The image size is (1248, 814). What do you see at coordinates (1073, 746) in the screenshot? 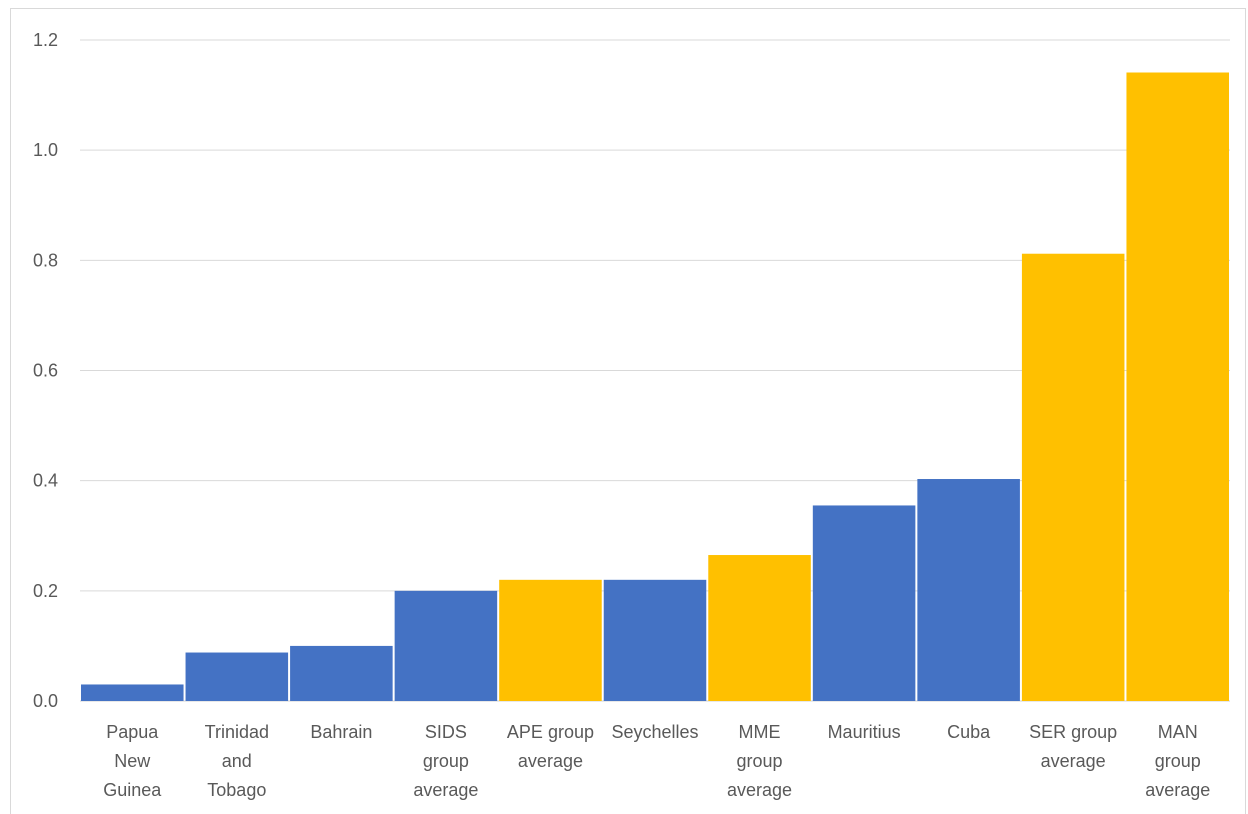
I see `x-category-label: SER group average` at bounding box center [1073, 746].